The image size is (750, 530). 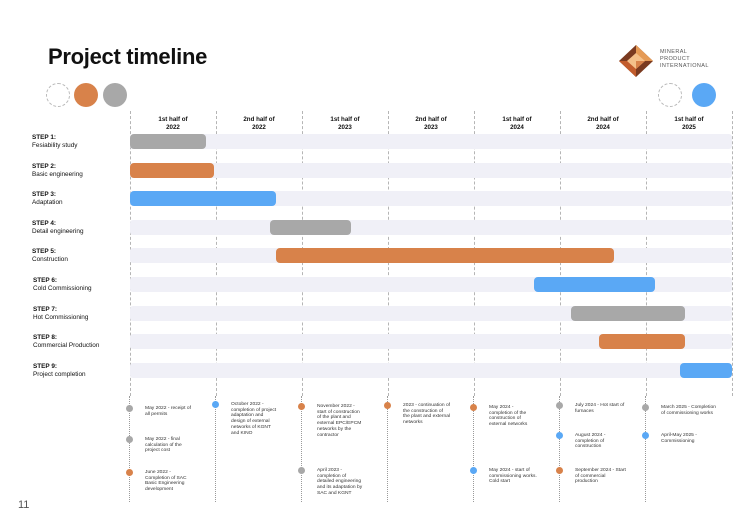 I want to click on step-label: STEP 6: Cold Commissioning, so click(x=62, y=285).